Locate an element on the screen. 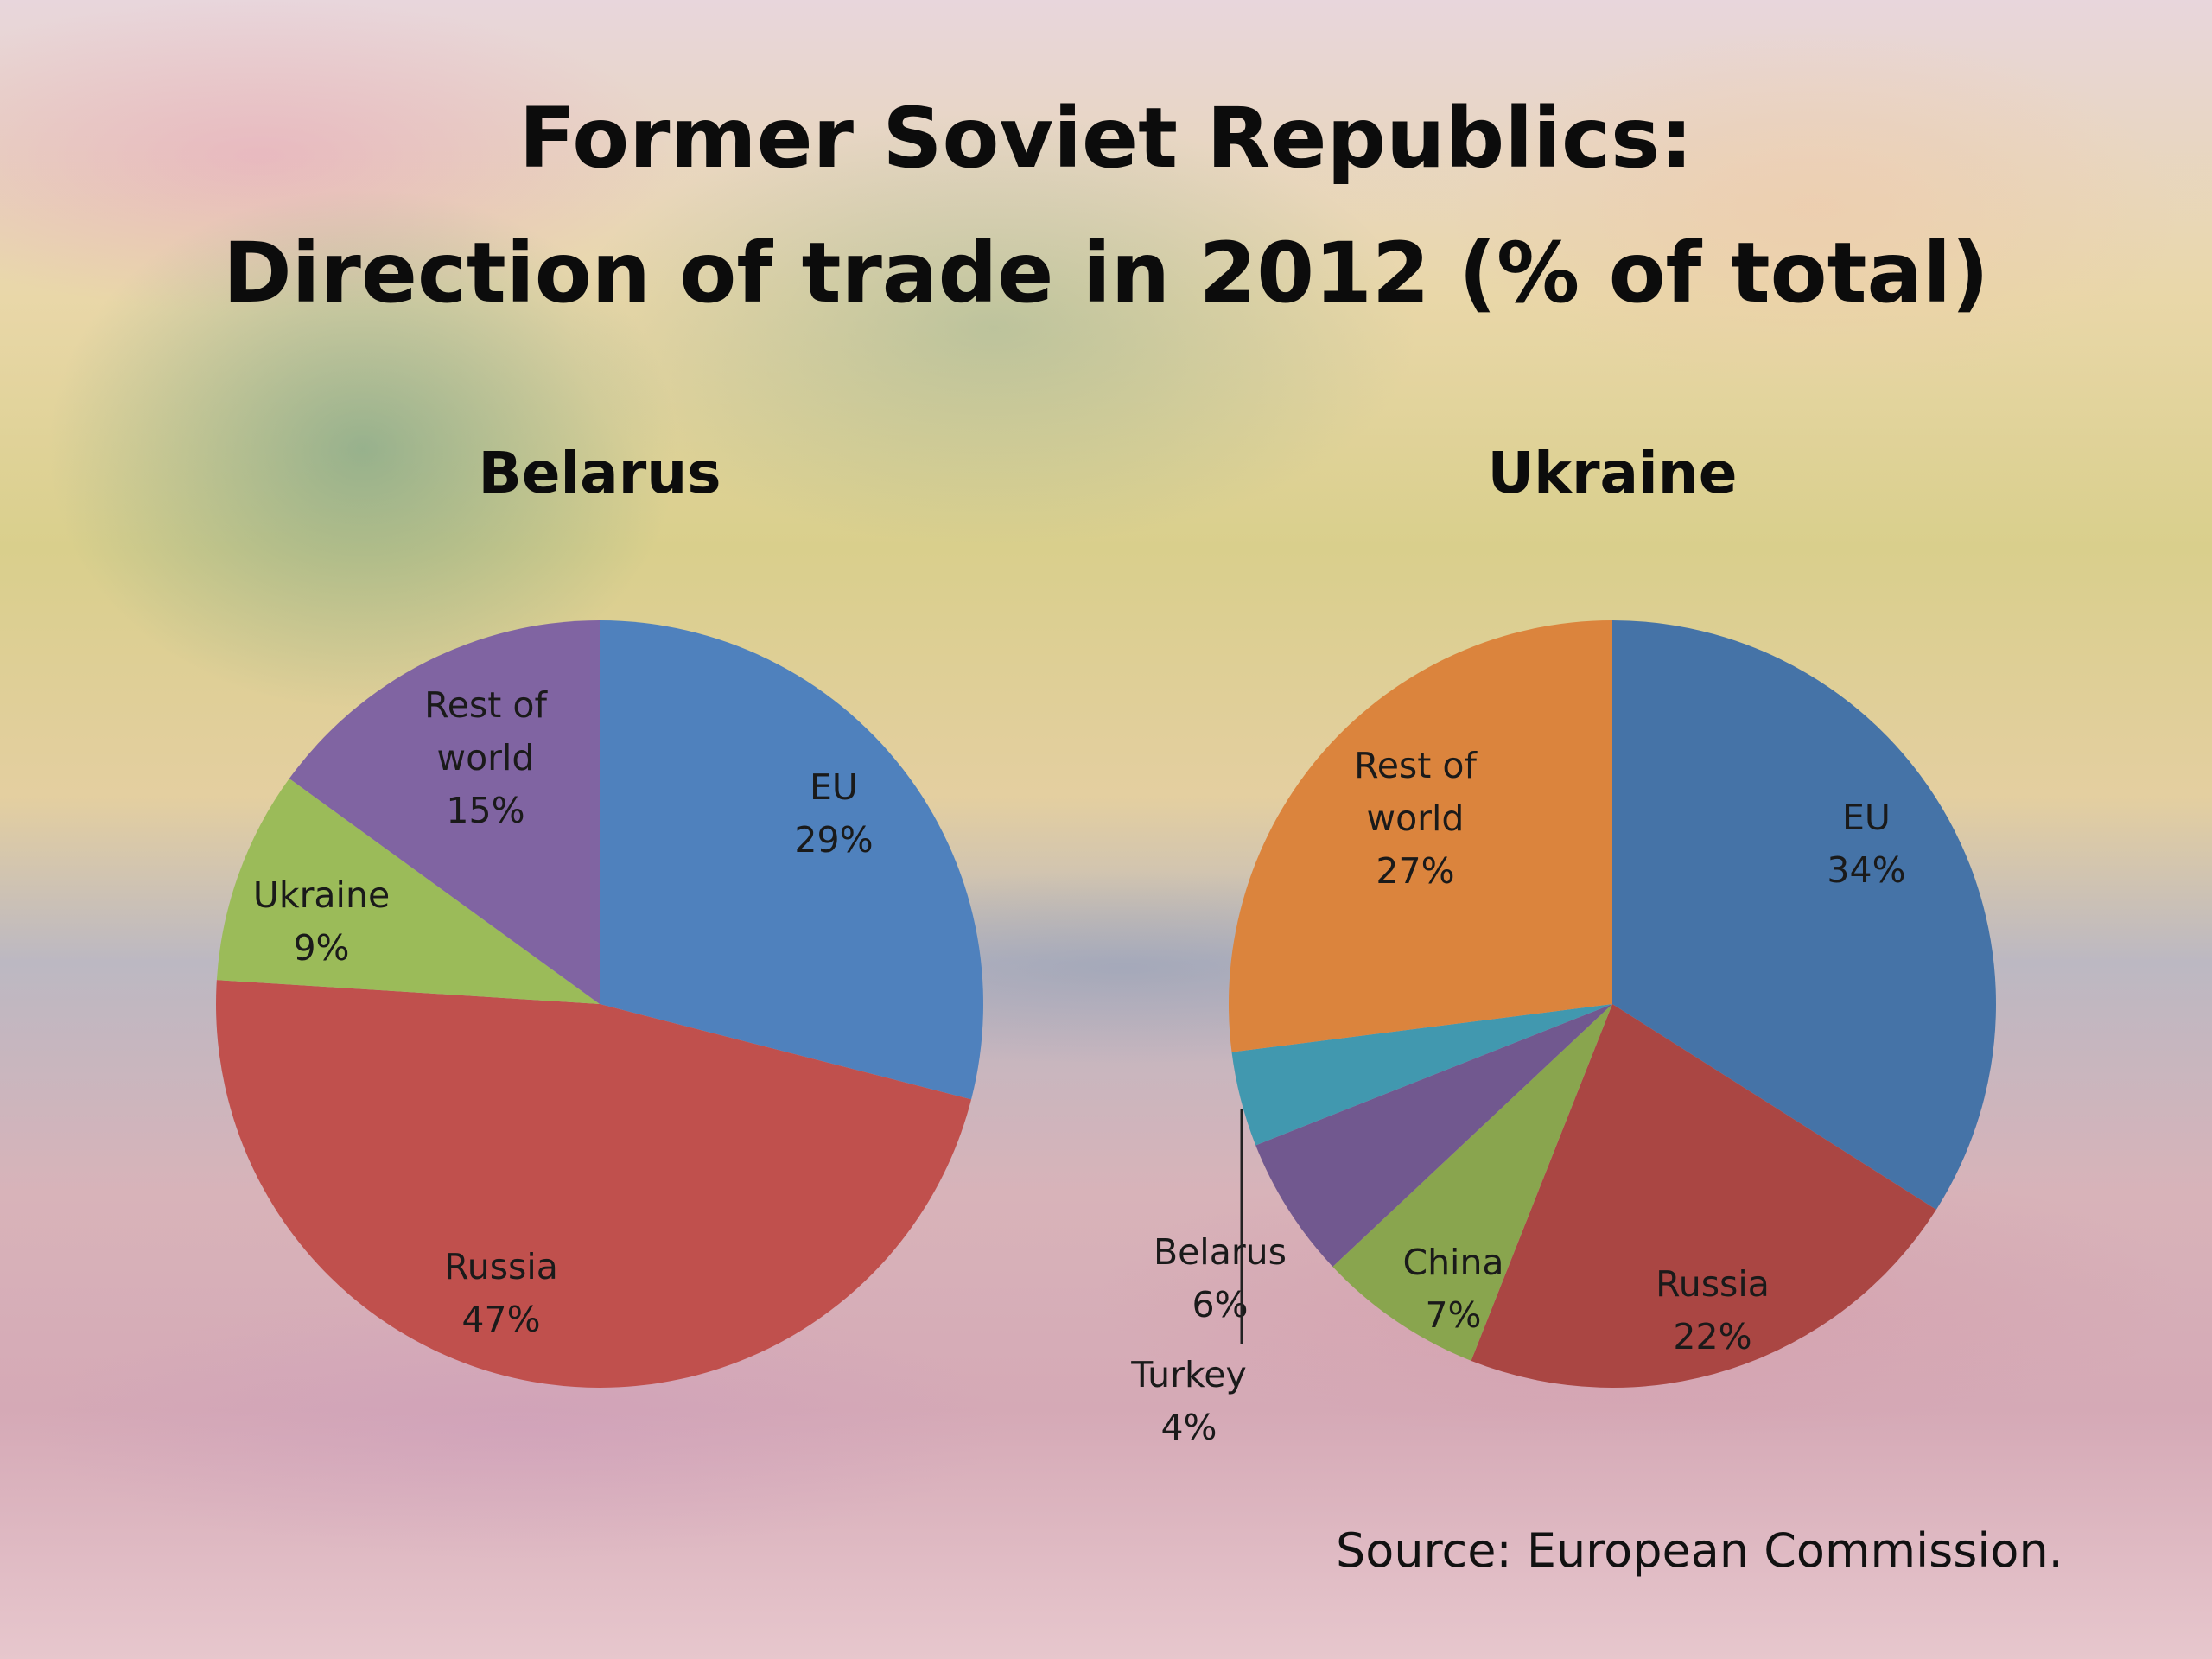  ukraine-chart-title: Ukraine is located at coordinates (1613, 473).